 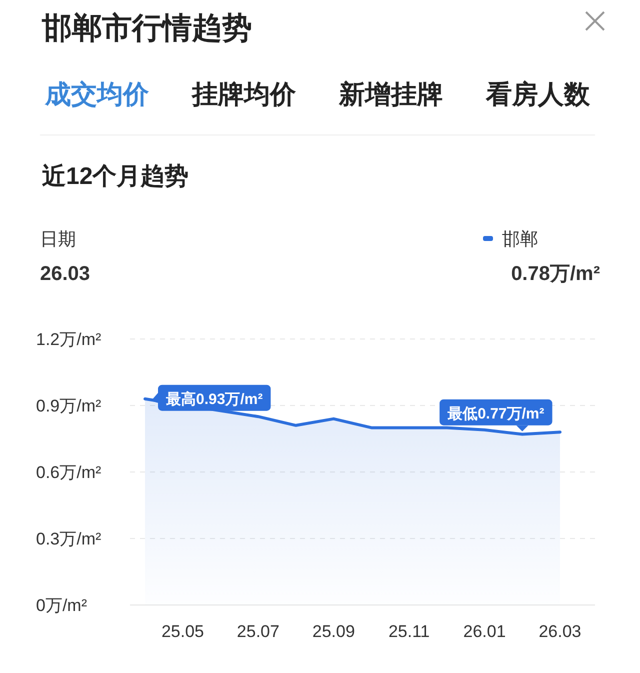 I want to click on x-tick-label: 25.09, so click(x=333, y=631).